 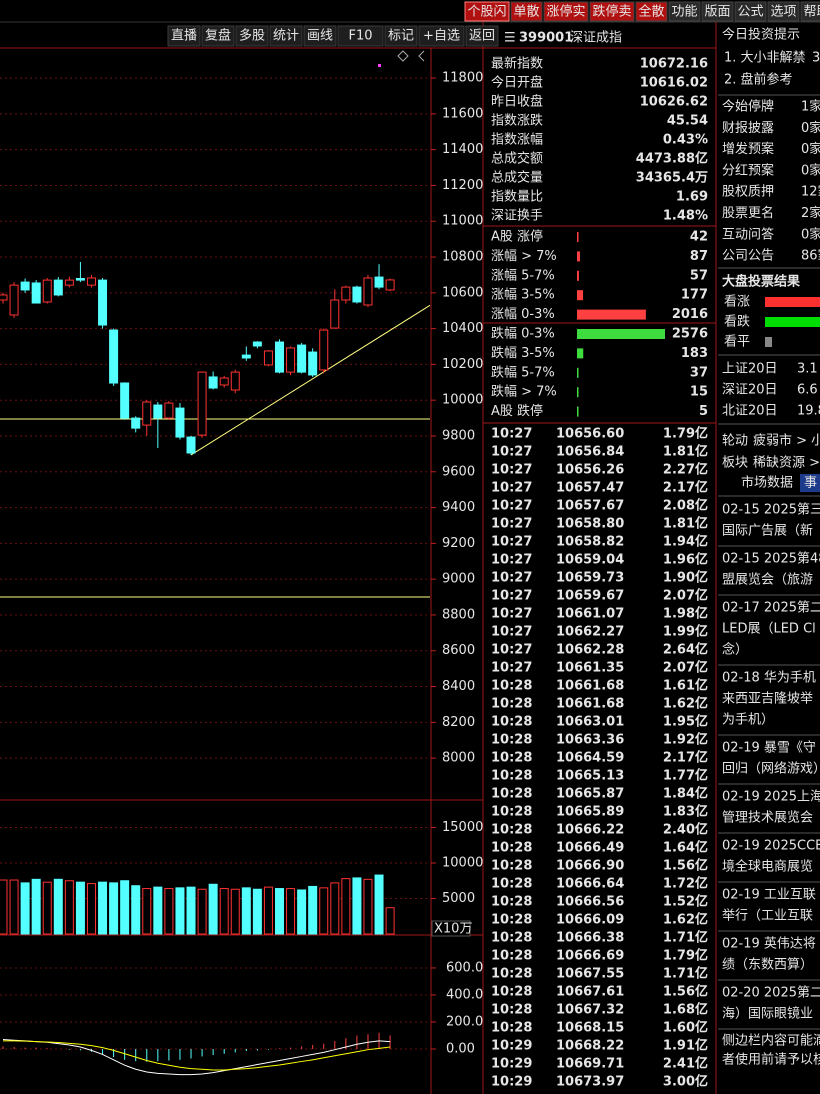 What do you see at coordinates (748, 170) in the screenshot?
I see `stat-label: 分红预案` at bounding box center [748, 170].